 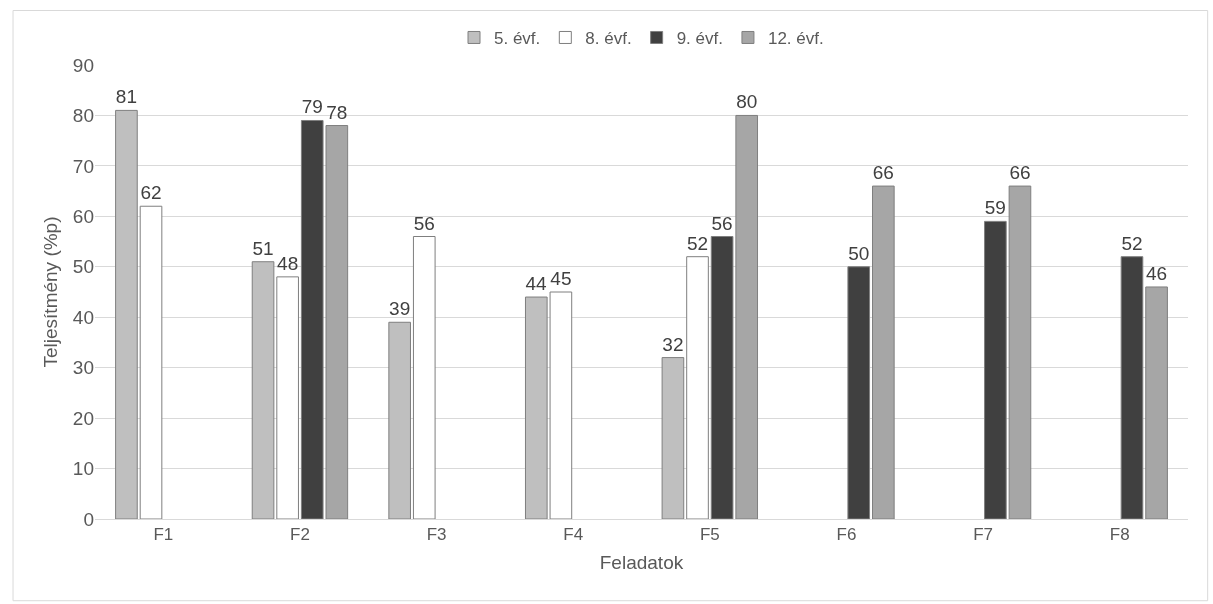 What do you see at coordinates (673, 344) in the screenshot?
I see `data-label: 32` at bounding box center [673, 344].